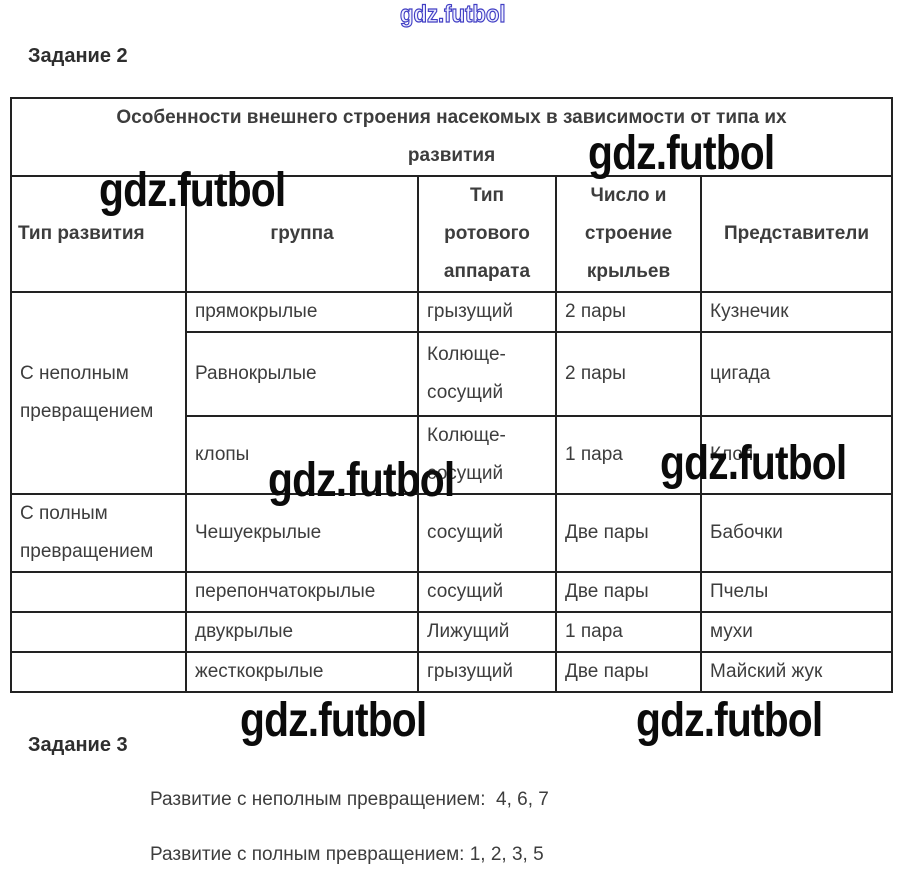 The height and width of the screenshot is (892, 899). Describe the element at coordinates (487, 234) in the screenshot. I see `col-header-mouthparts: Тип ротового аппарата` at that location.